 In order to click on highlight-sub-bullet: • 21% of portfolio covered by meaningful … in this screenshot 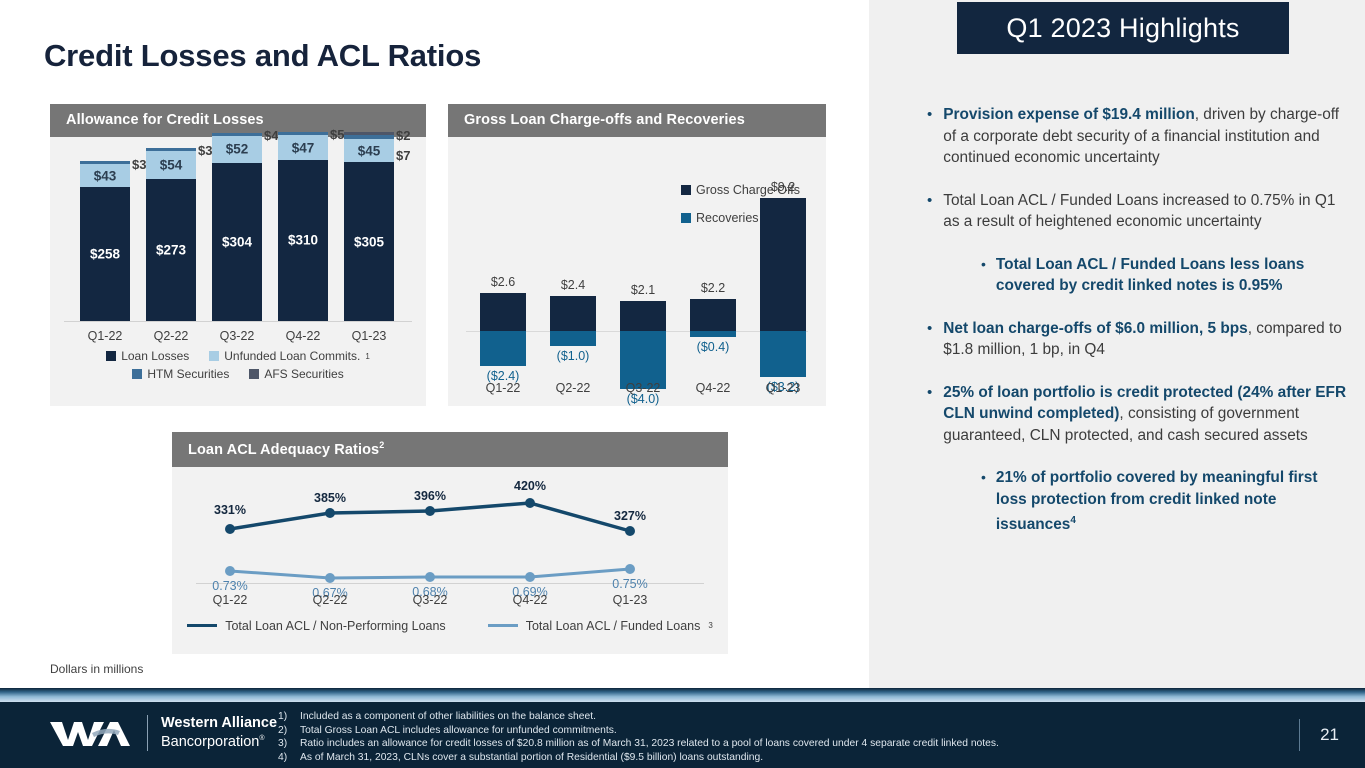, I will do `click(1164, 501)`.